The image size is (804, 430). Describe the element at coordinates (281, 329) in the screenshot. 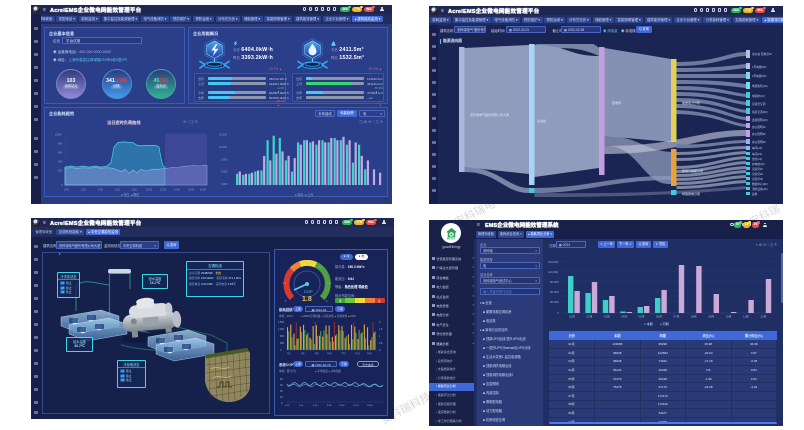

I see `svg-text: 1,200` at that location.